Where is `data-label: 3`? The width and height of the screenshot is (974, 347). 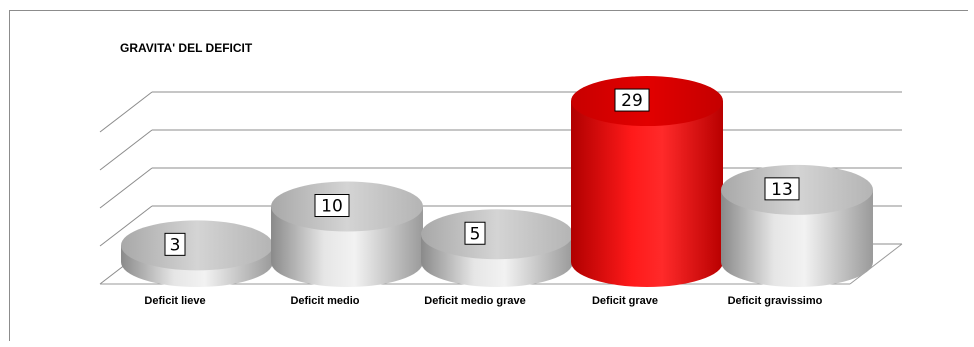 data-label: 3 is located at coordinates (175, 244).